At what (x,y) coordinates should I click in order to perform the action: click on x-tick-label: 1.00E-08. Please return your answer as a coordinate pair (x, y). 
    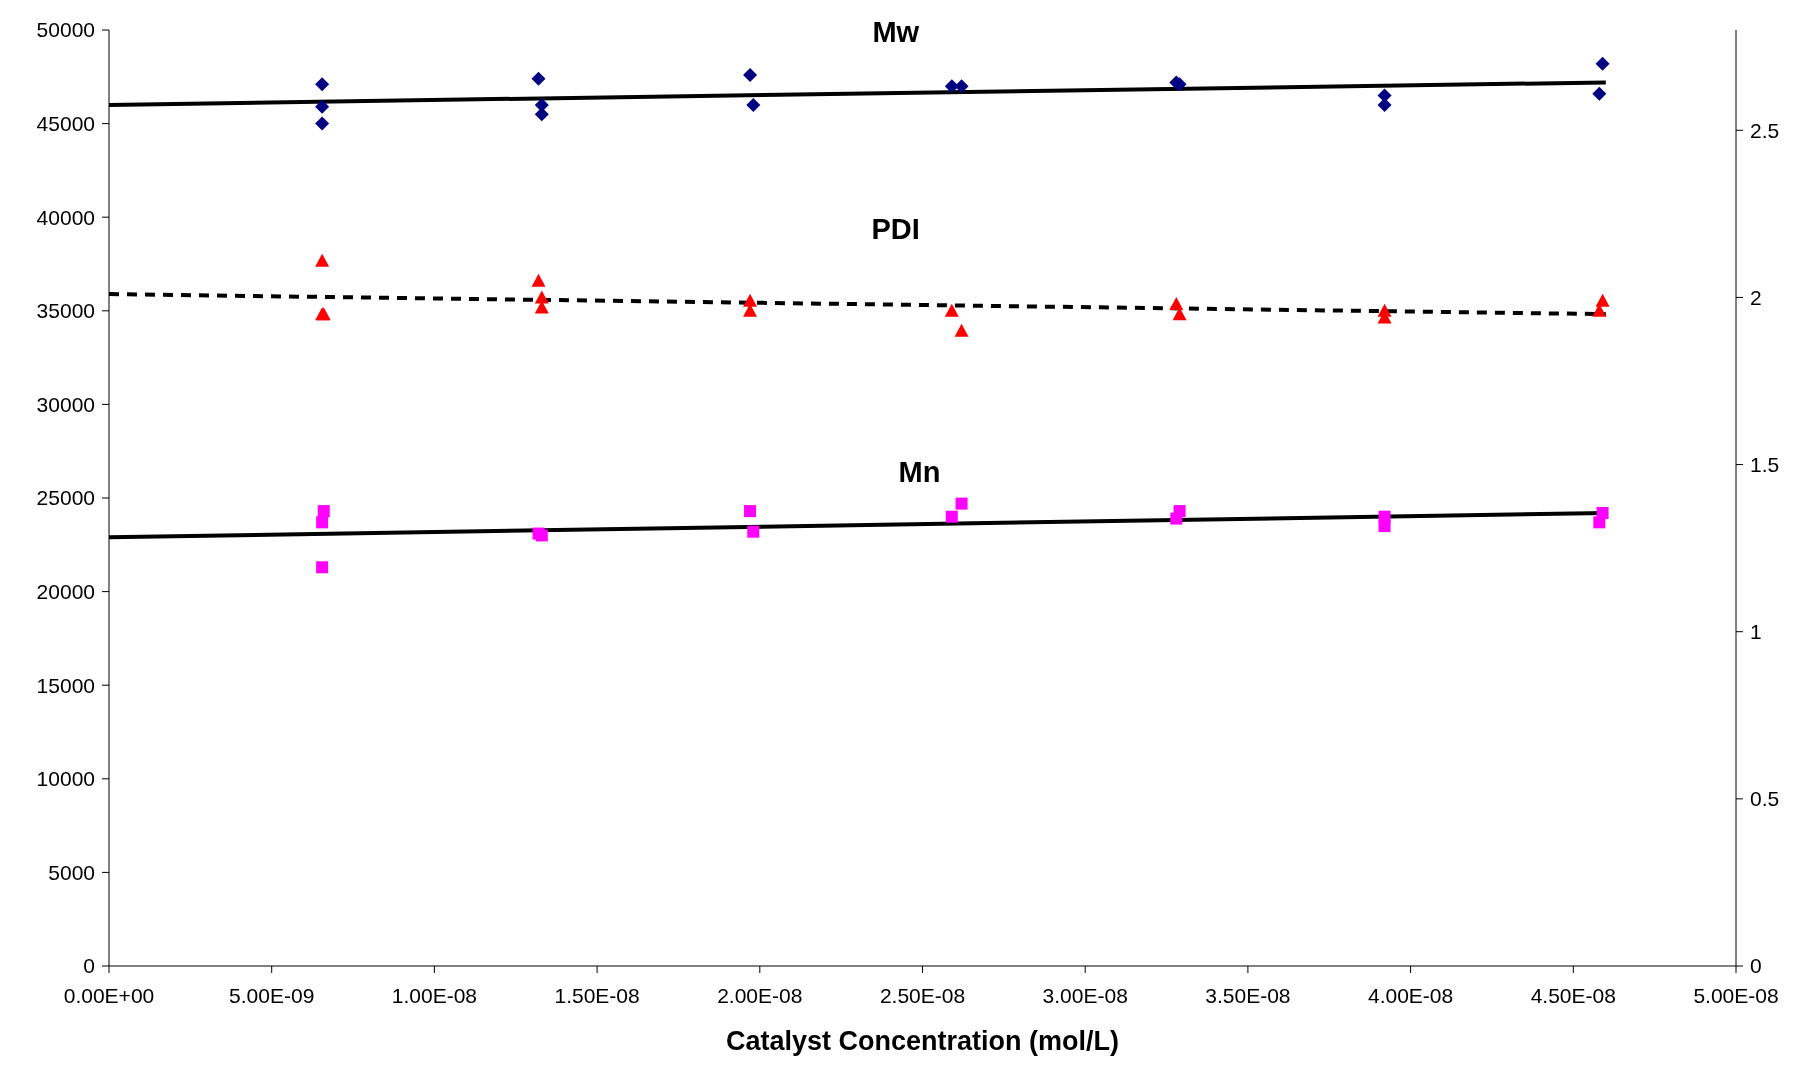
    Looking at the image, I should click on (434, 995).